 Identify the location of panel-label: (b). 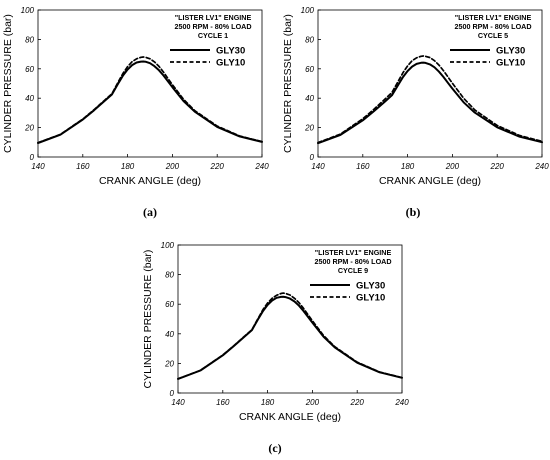
(413, 212).